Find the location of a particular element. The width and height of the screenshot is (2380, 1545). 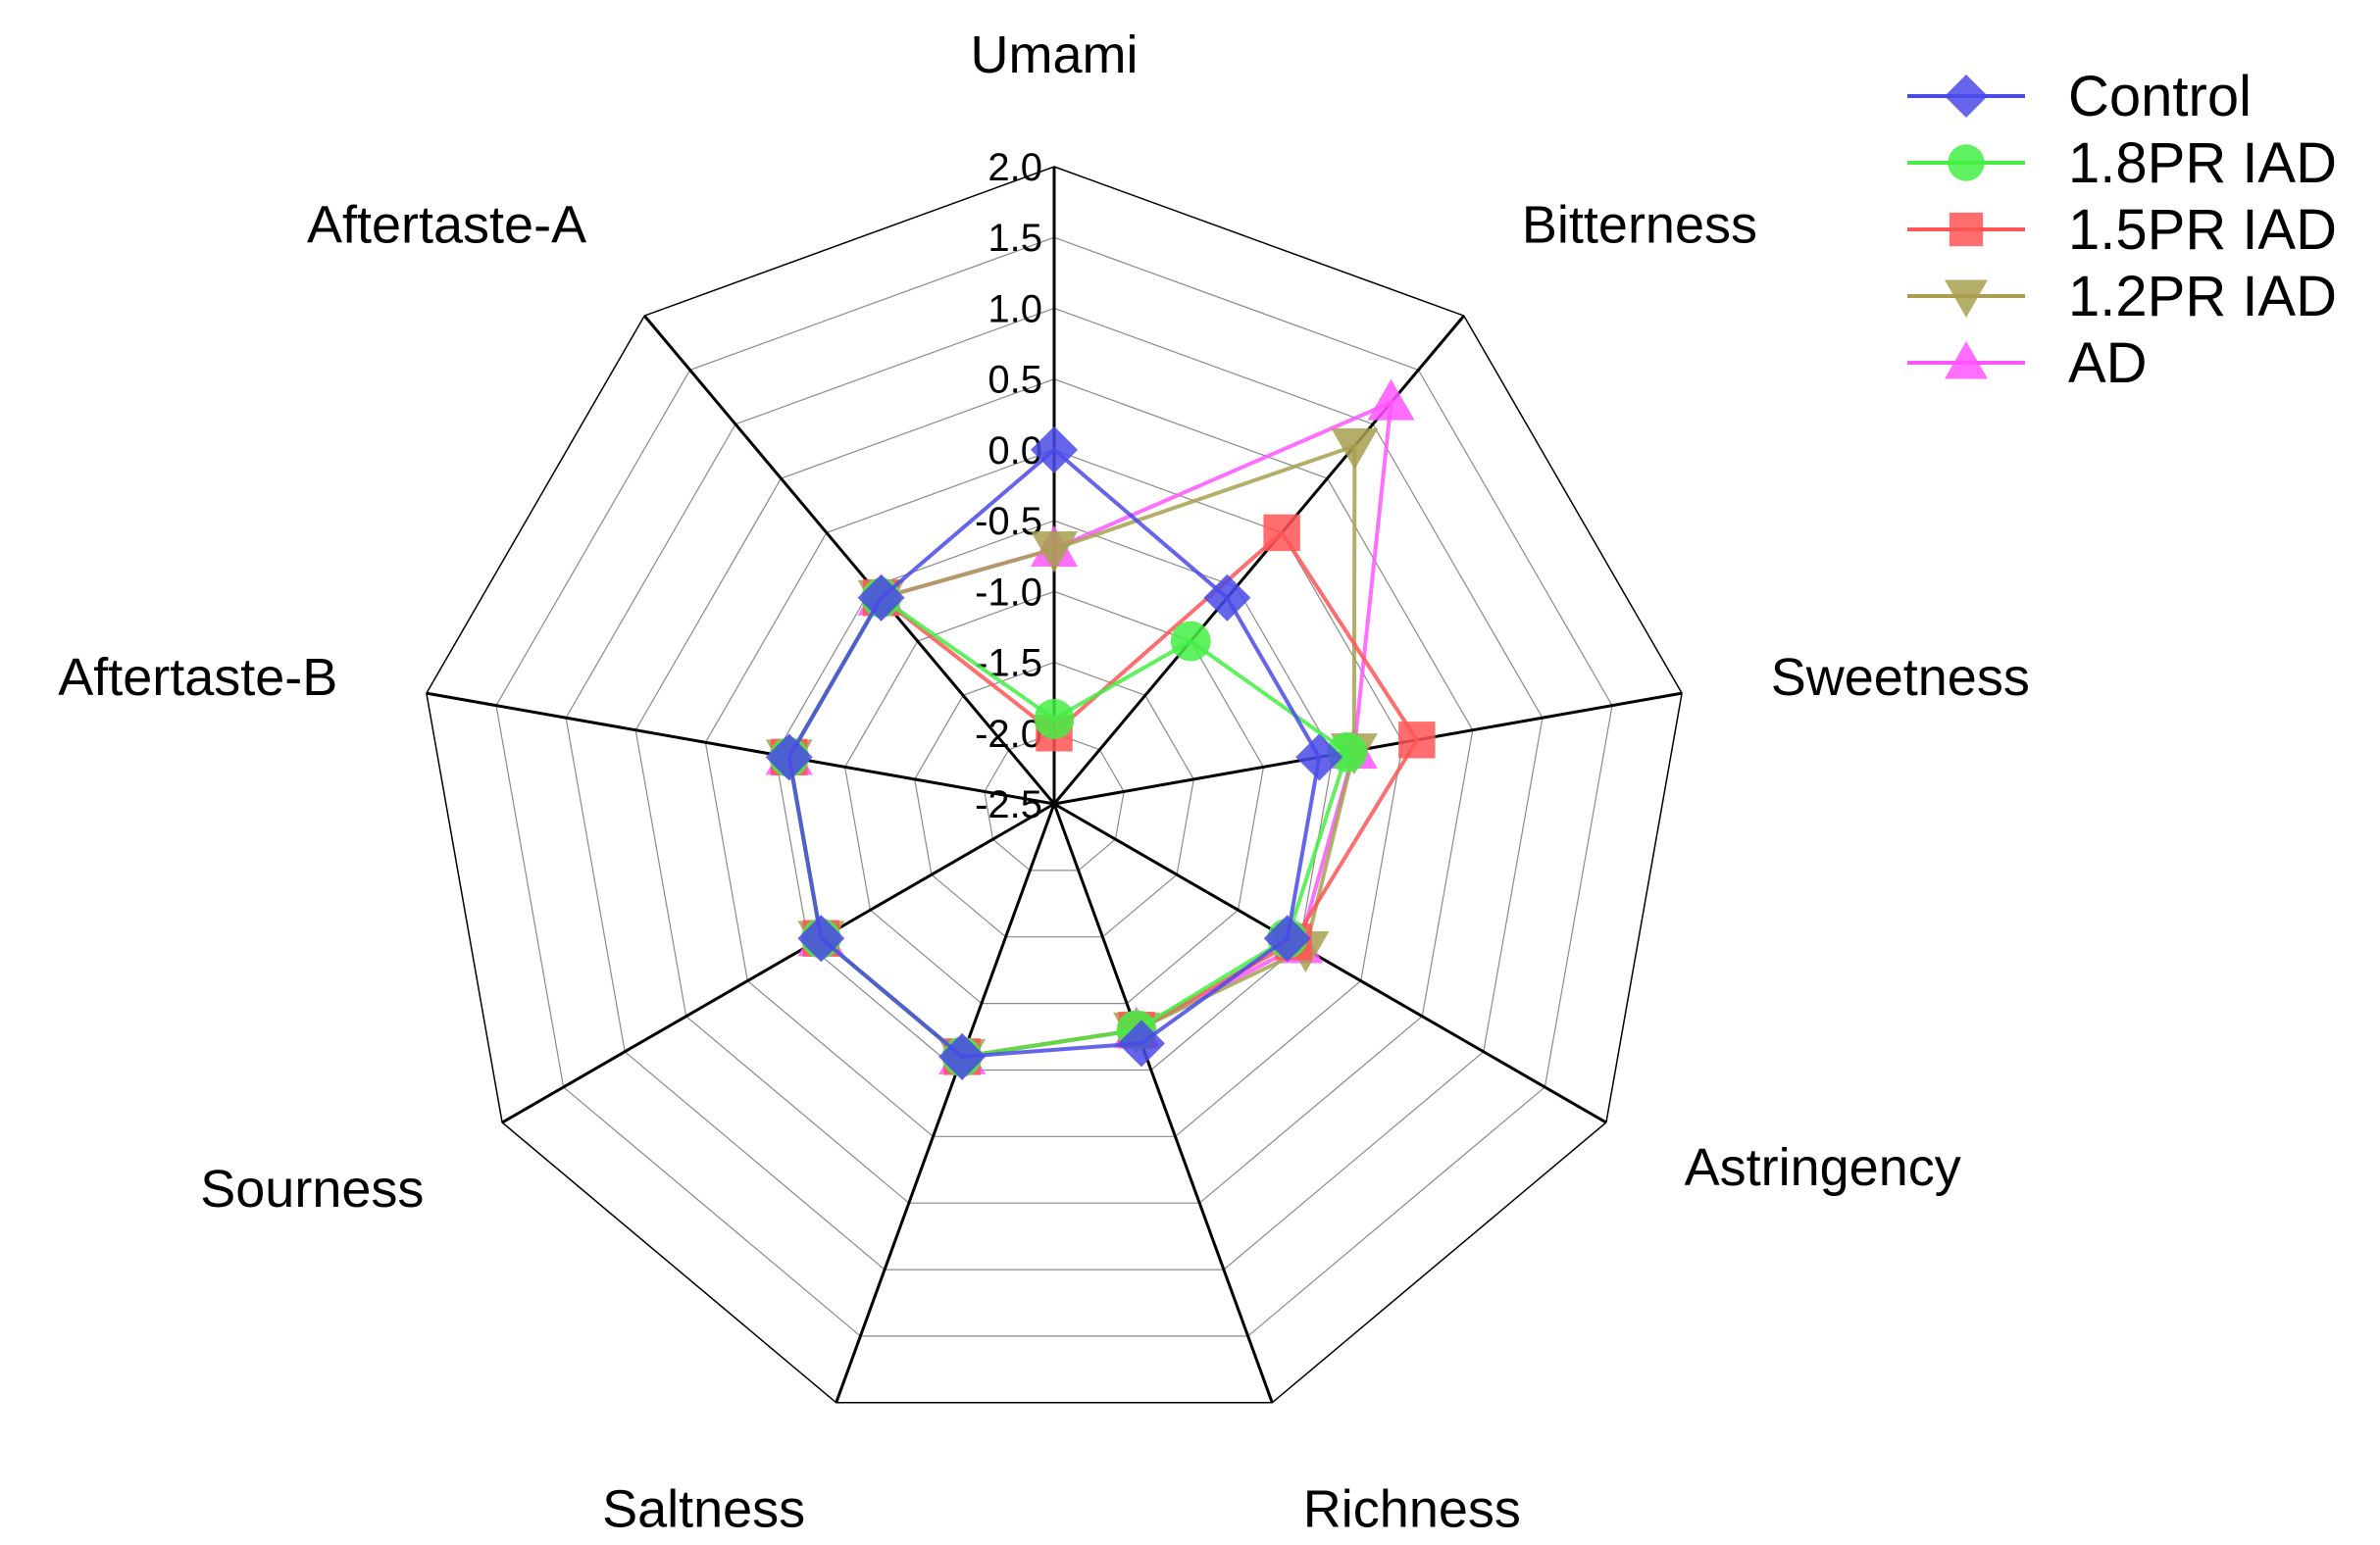

tick-label: -2.5 is located at coordinates (1008, 804).